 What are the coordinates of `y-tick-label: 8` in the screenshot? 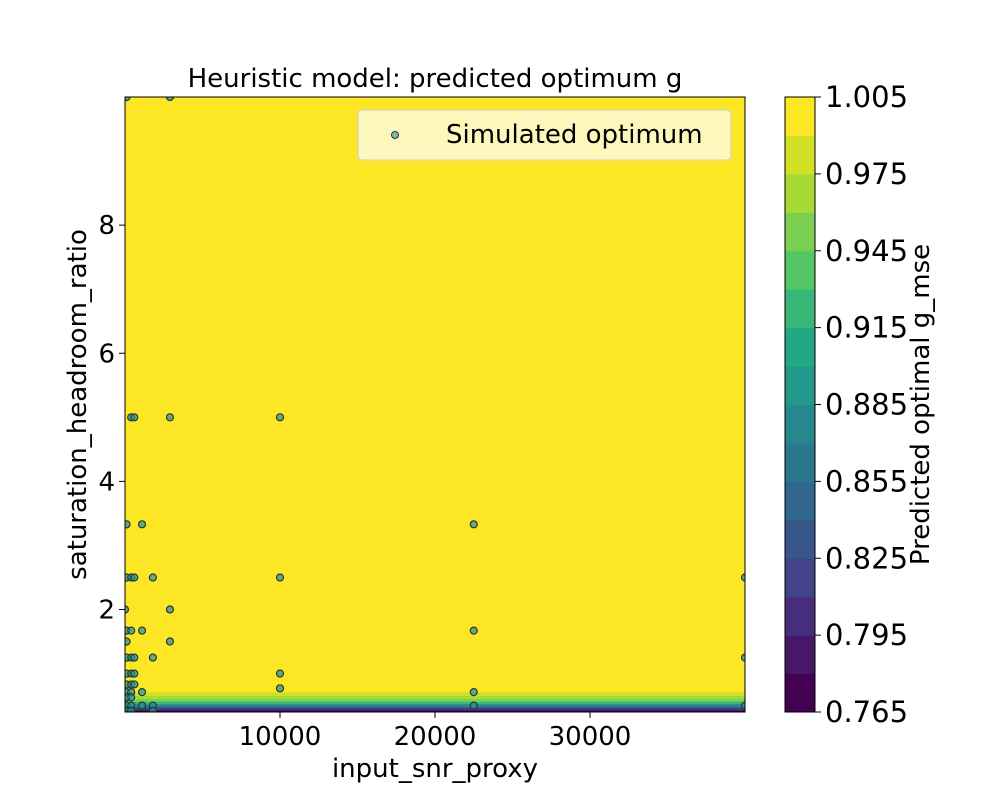 It's located at (106, 226).